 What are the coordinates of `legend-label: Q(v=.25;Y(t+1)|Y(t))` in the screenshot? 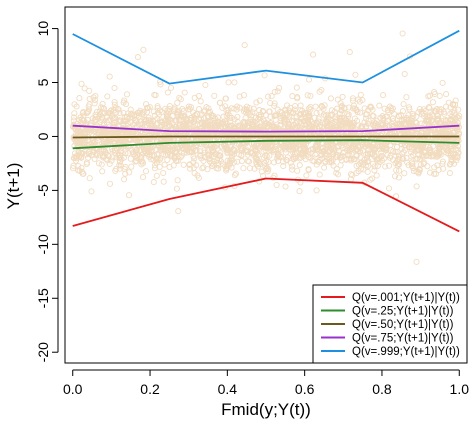 It's located at (403, 312).